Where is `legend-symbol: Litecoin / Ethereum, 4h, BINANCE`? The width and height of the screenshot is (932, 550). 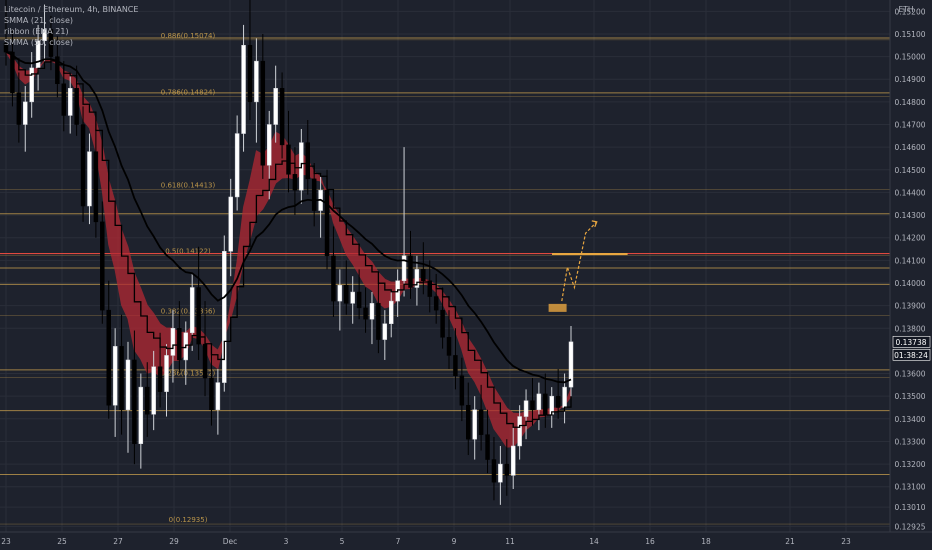
legend-symbol: Litecoin / Ethereum, 4h, BINANCE is located at coordinates (71, 9).